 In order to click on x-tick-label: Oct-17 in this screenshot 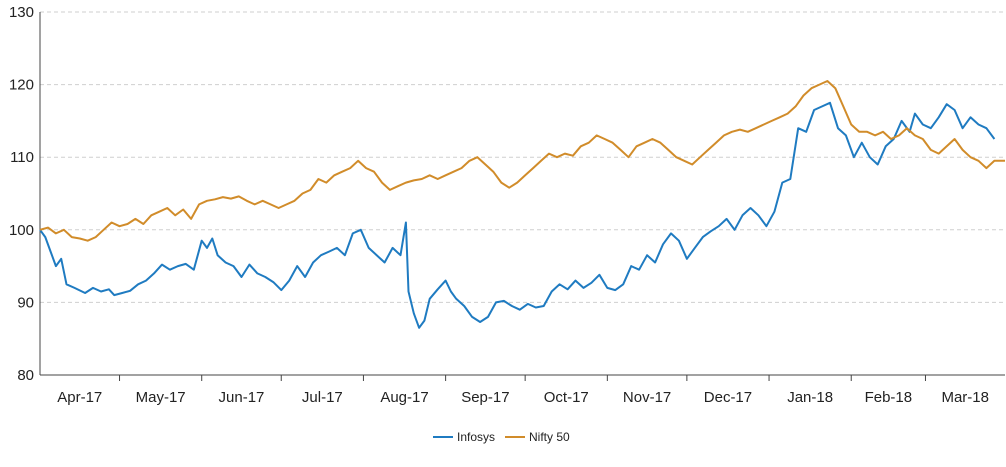, I will do `click(566, 397)`.